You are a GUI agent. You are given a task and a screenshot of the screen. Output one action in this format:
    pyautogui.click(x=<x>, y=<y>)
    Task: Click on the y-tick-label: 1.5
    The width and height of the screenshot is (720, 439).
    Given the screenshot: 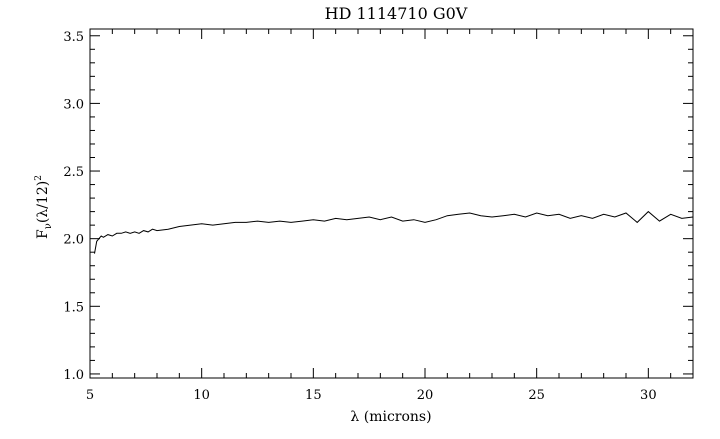 What is the action you would take?
    pyautogui.click(x=73, y=307)
    